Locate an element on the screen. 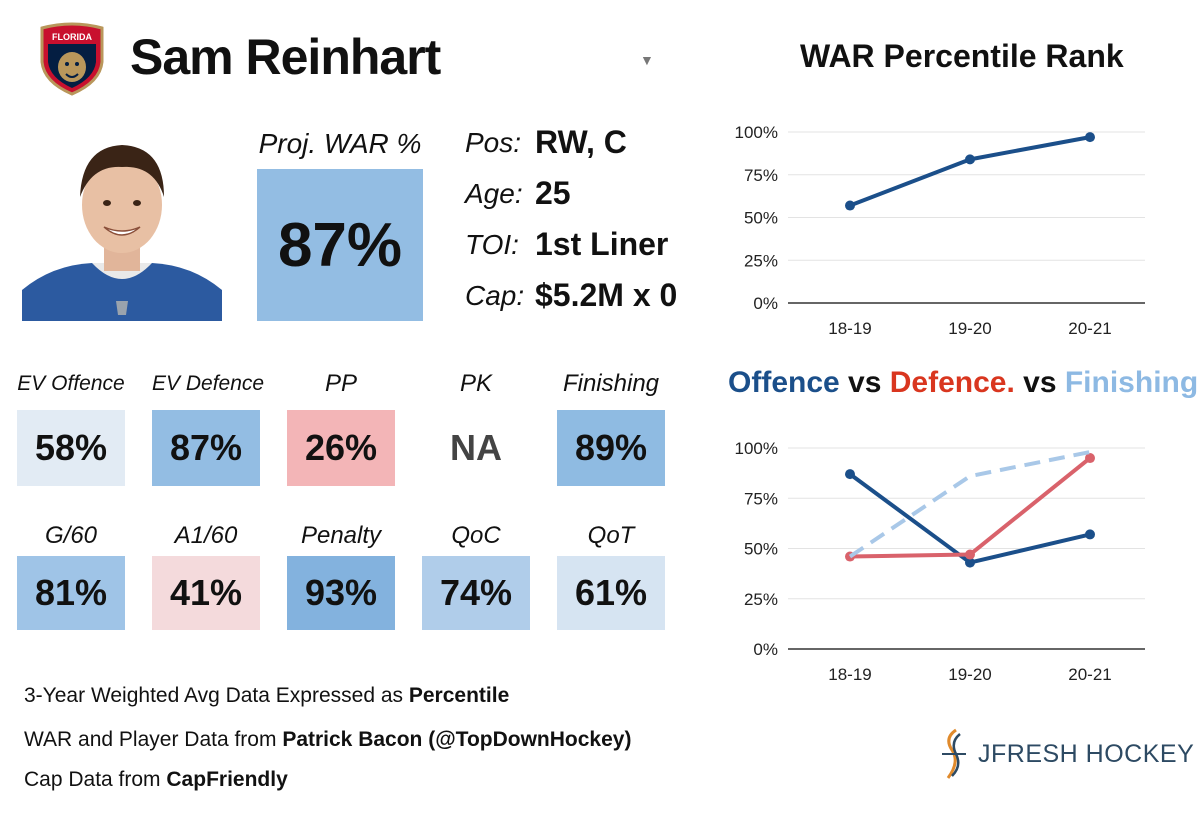 The height and width of the screenshot is (820, 1200). footer-bold: Percentile is located at coordinates (459, 695).